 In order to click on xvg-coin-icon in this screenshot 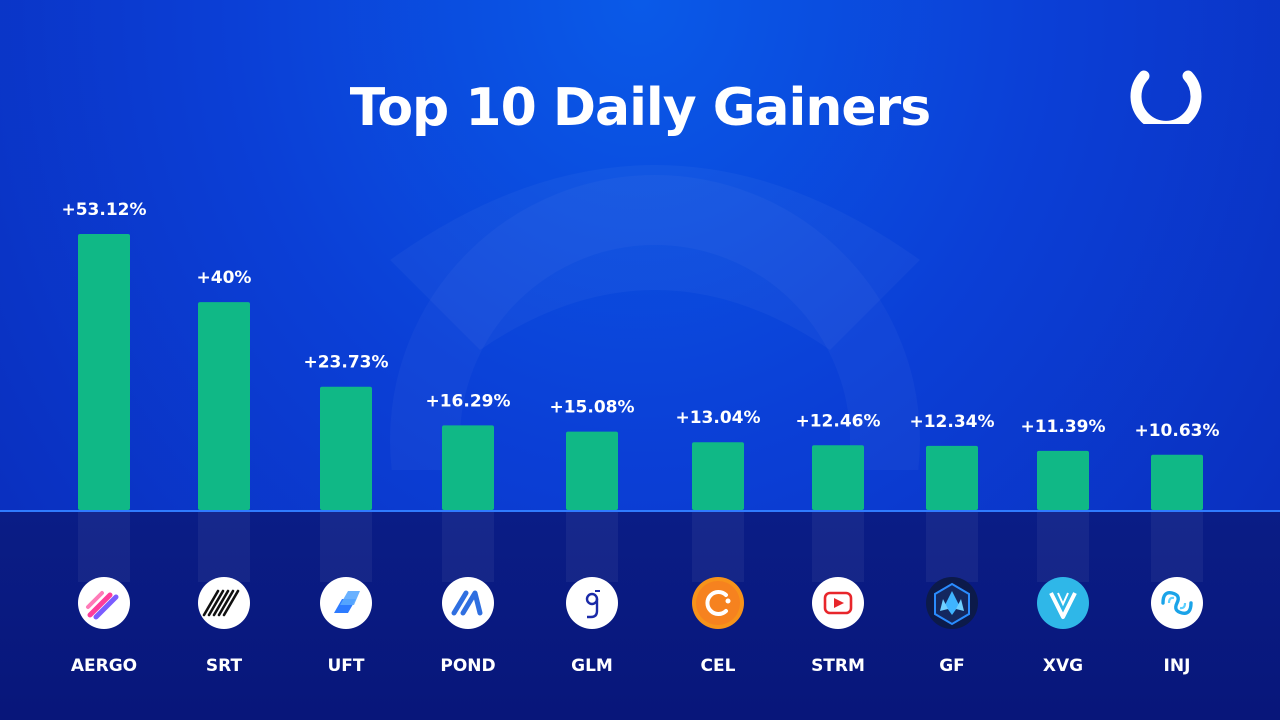, I will do `click(1063, 603)`.